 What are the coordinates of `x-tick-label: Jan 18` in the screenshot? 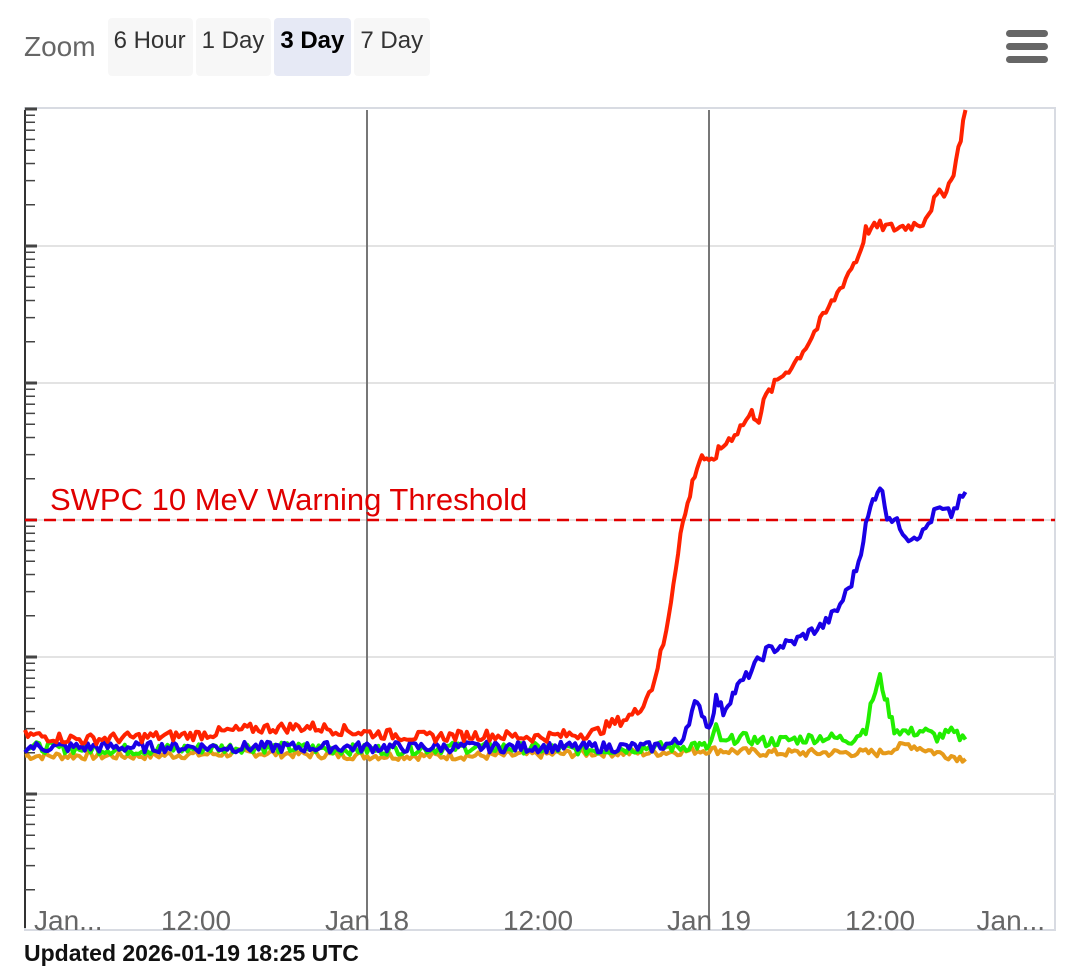 It's located at (367, 920).